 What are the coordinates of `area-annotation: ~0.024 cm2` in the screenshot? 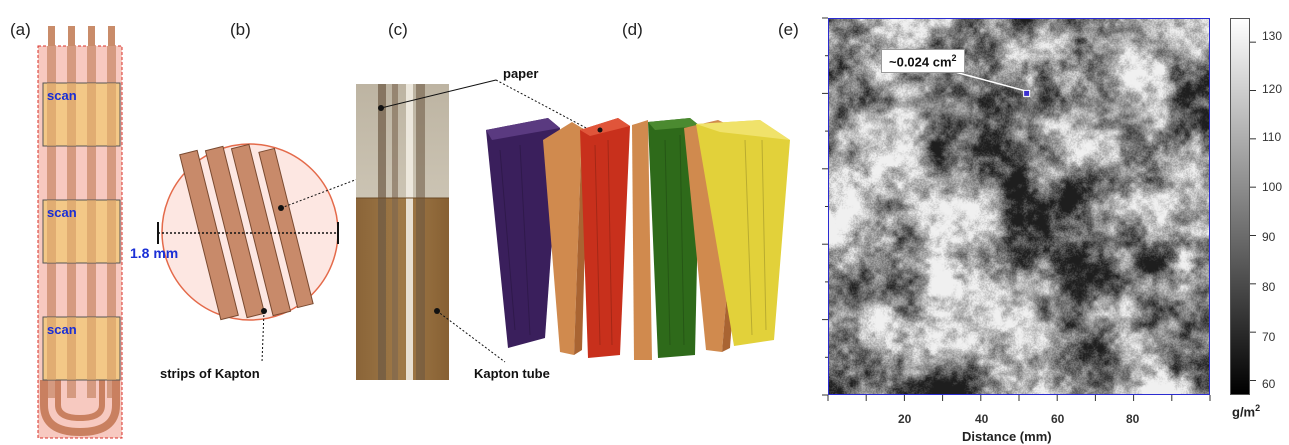 It's located at (923, 61).